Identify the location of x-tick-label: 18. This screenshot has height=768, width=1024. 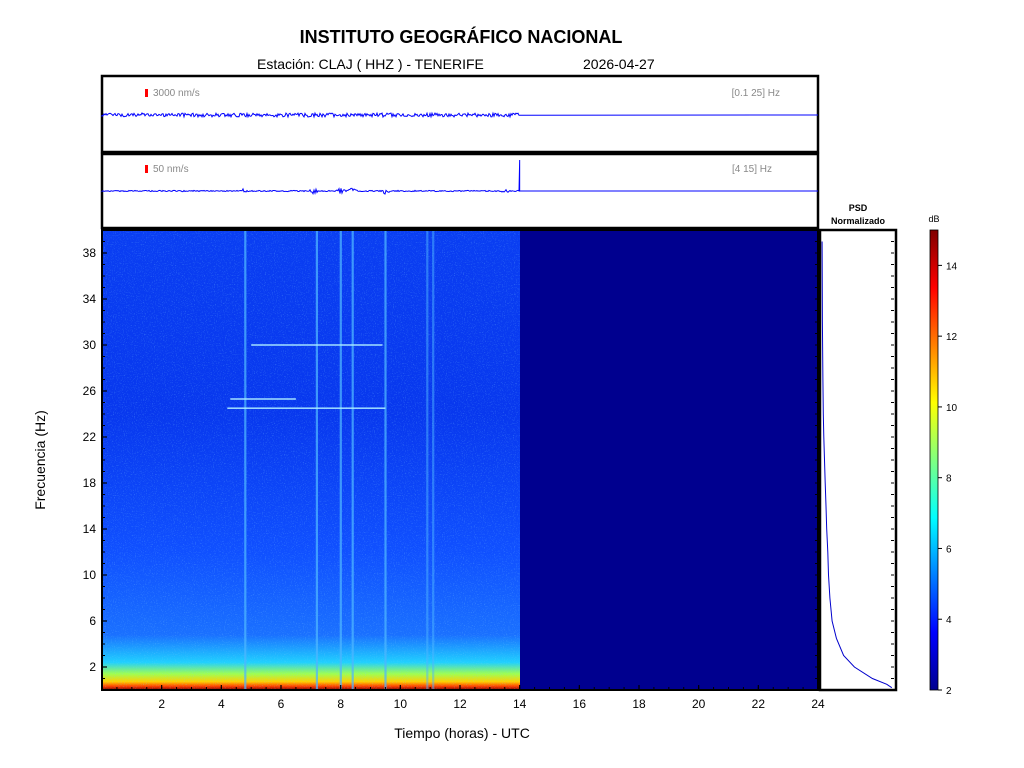
(639, 704).